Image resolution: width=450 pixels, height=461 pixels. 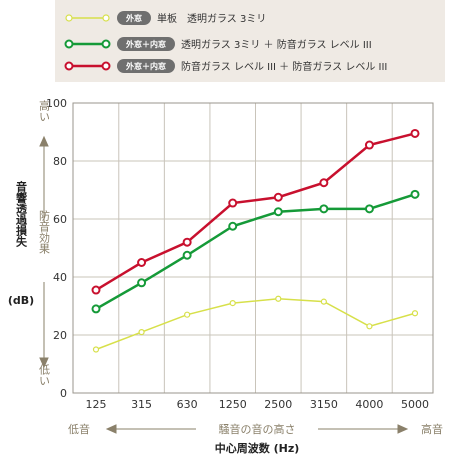 I want to click on x-tick-label: 125, so click(x=96, y=404).